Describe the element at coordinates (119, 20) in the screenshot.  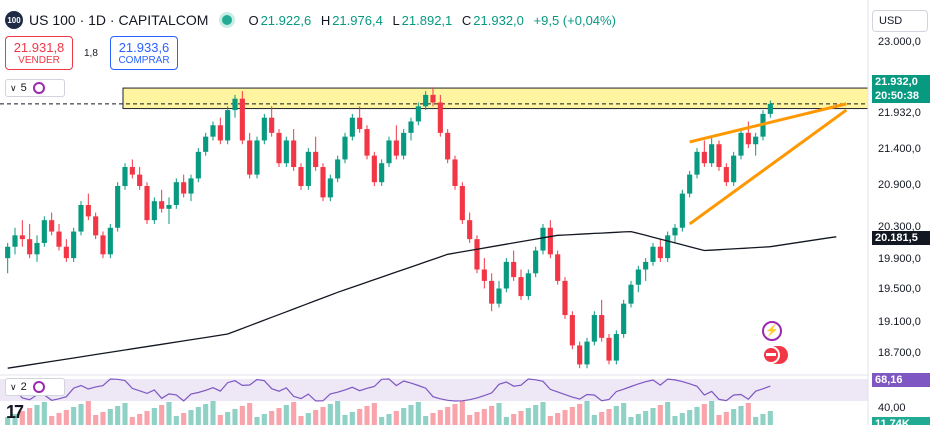
I see `symbol-title: US 100 · 1D · CAPITALCOM` at that location.